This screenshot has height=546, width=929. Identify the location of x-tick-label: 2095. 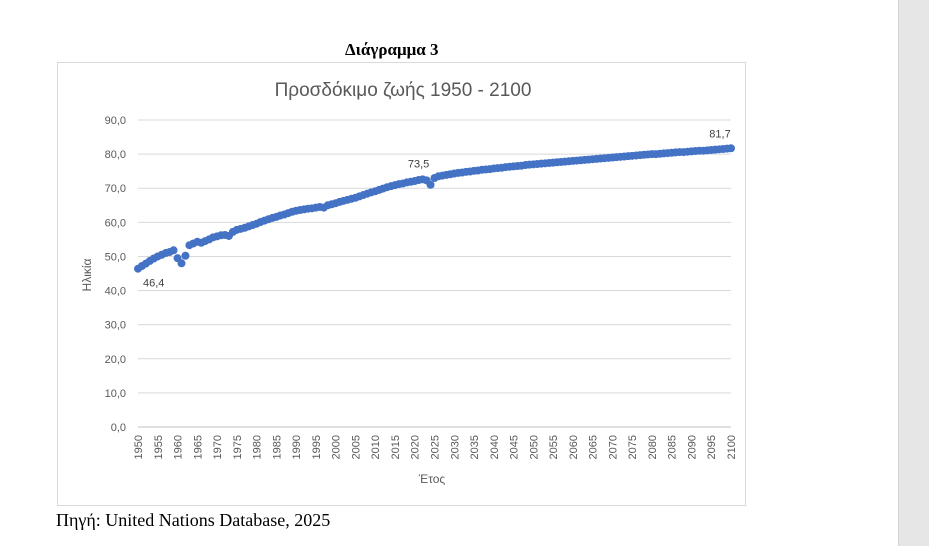
(712, 447).